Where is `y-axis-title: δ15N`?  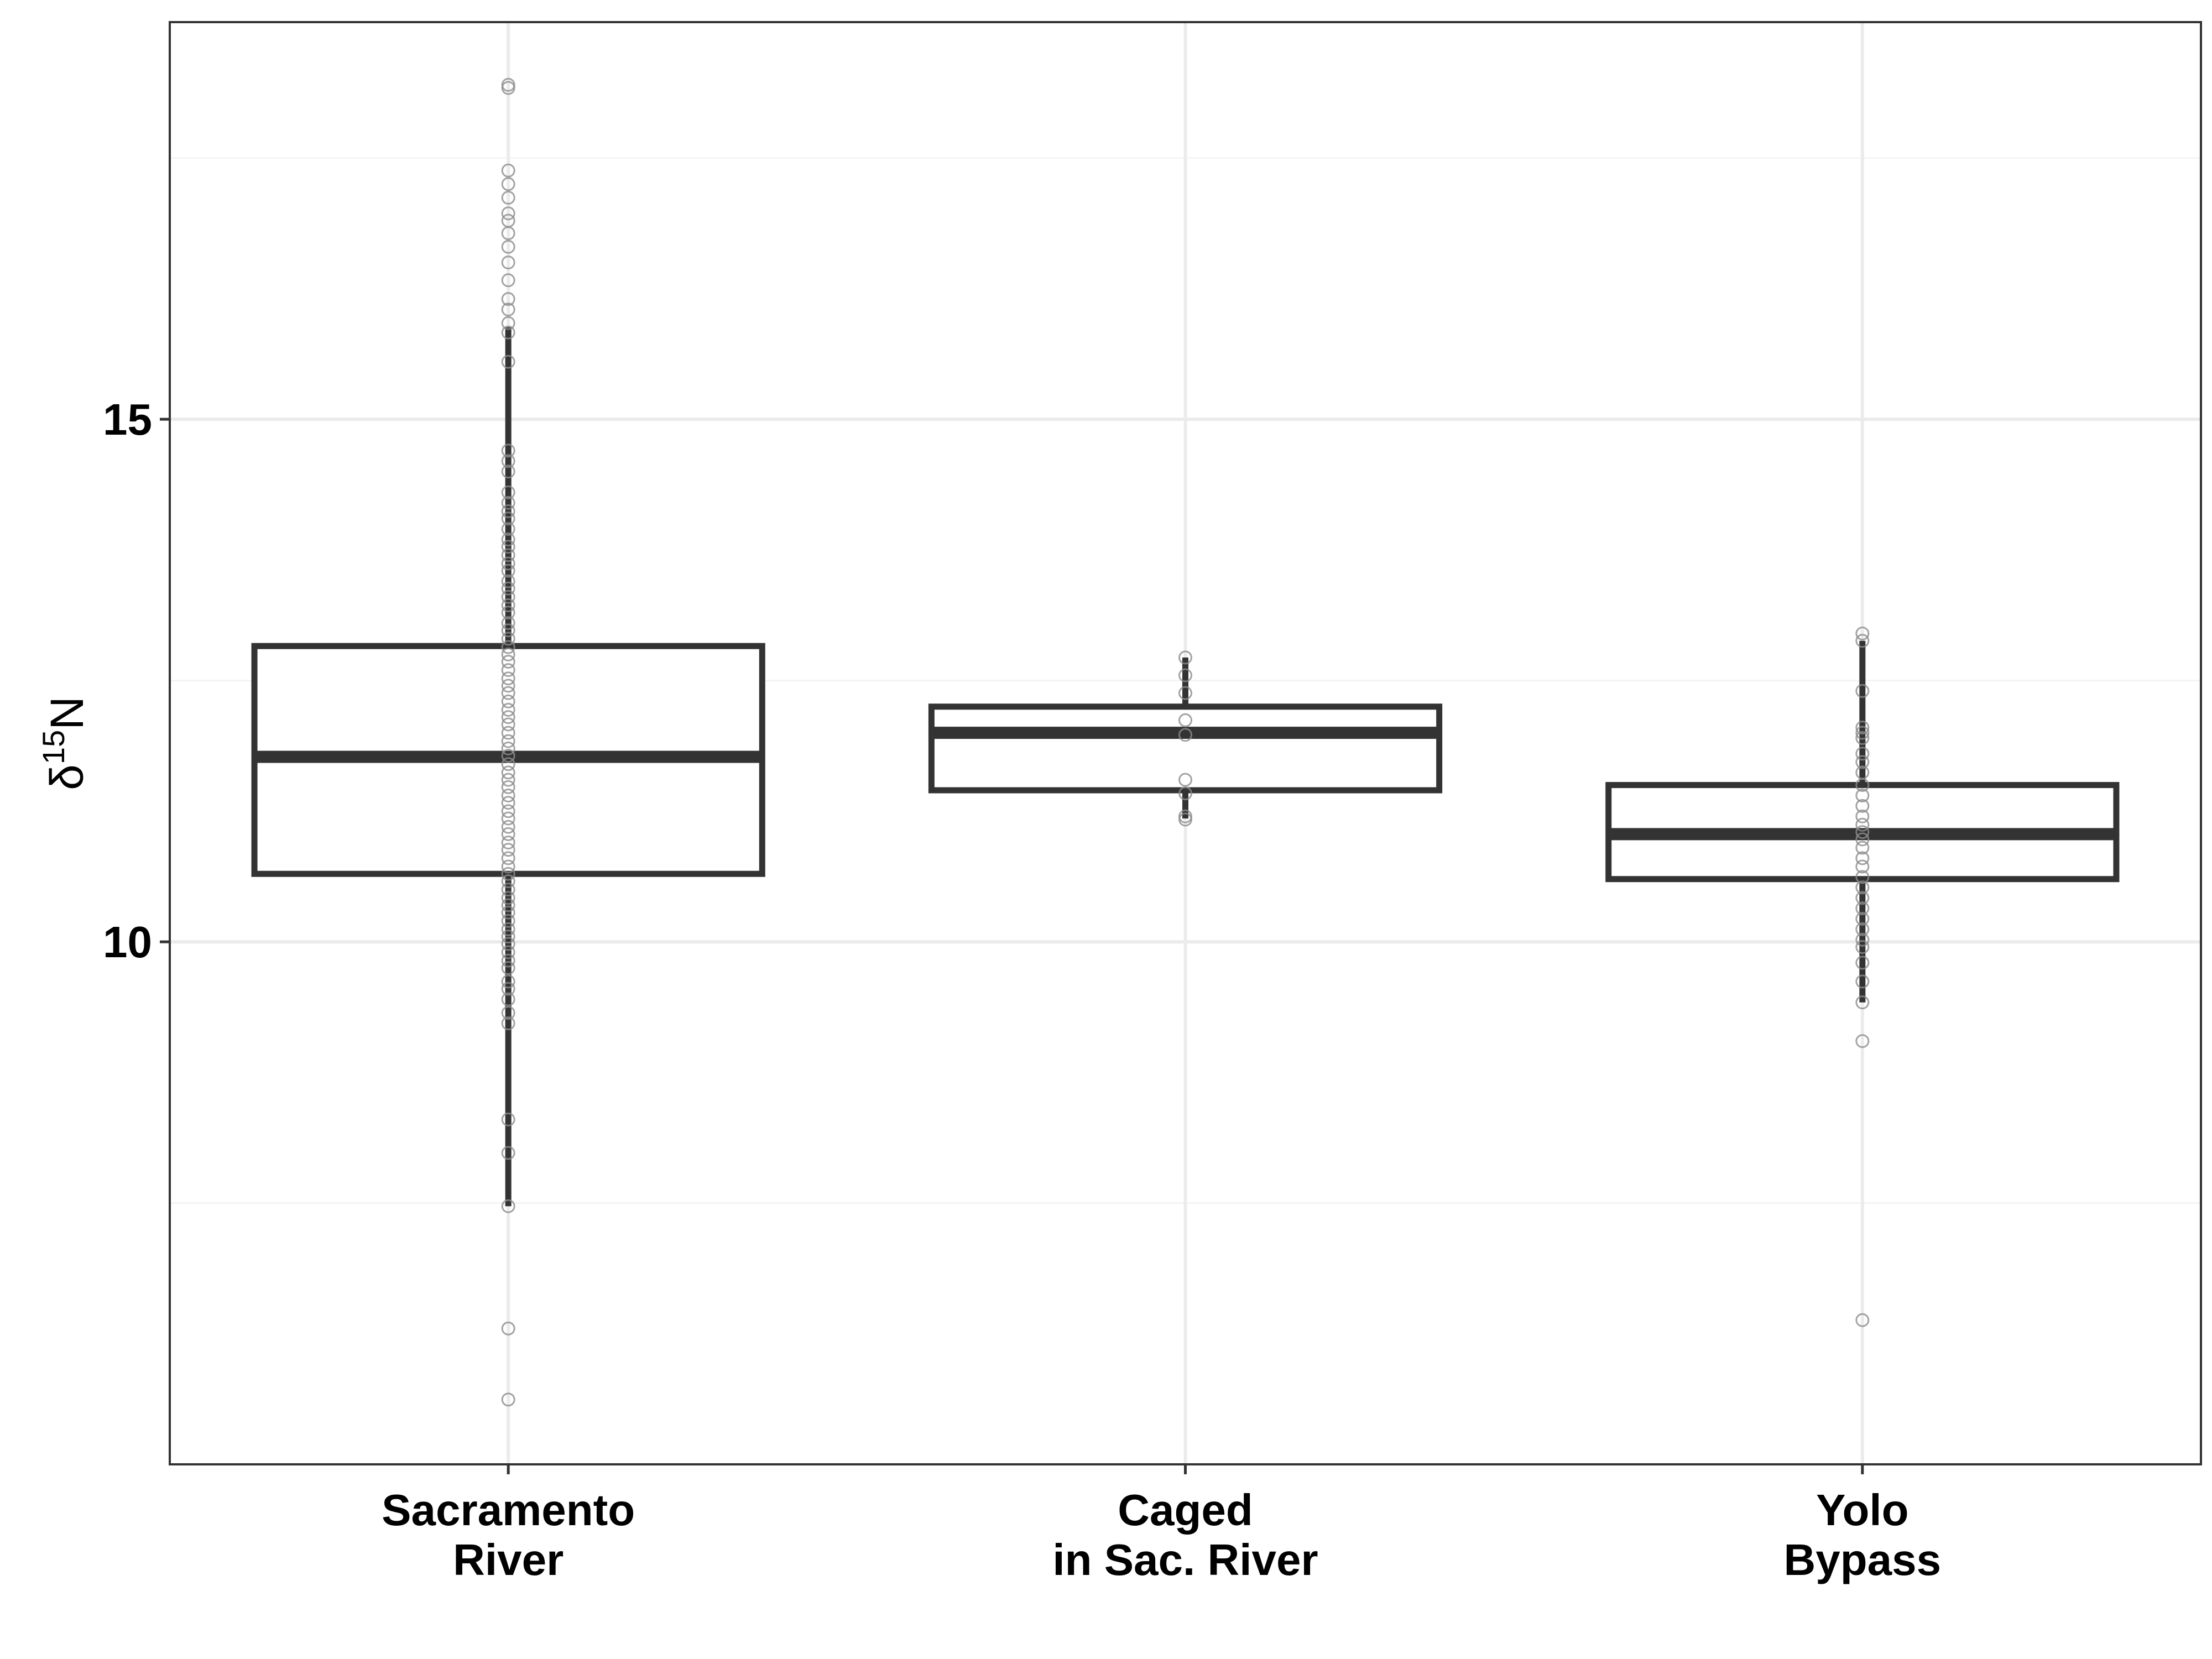 y-axis-title: δ15N is located at coordinates (65, 743).